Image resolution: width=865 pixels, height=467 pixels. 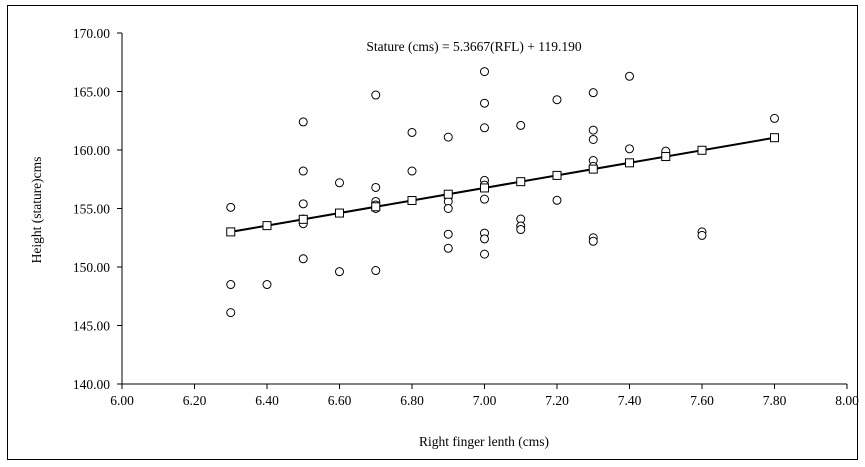 What do you see at coordinates (775, 400) in the screenshot?
I see `x-tick-label: 7.80` at bounding box center [775, 400].